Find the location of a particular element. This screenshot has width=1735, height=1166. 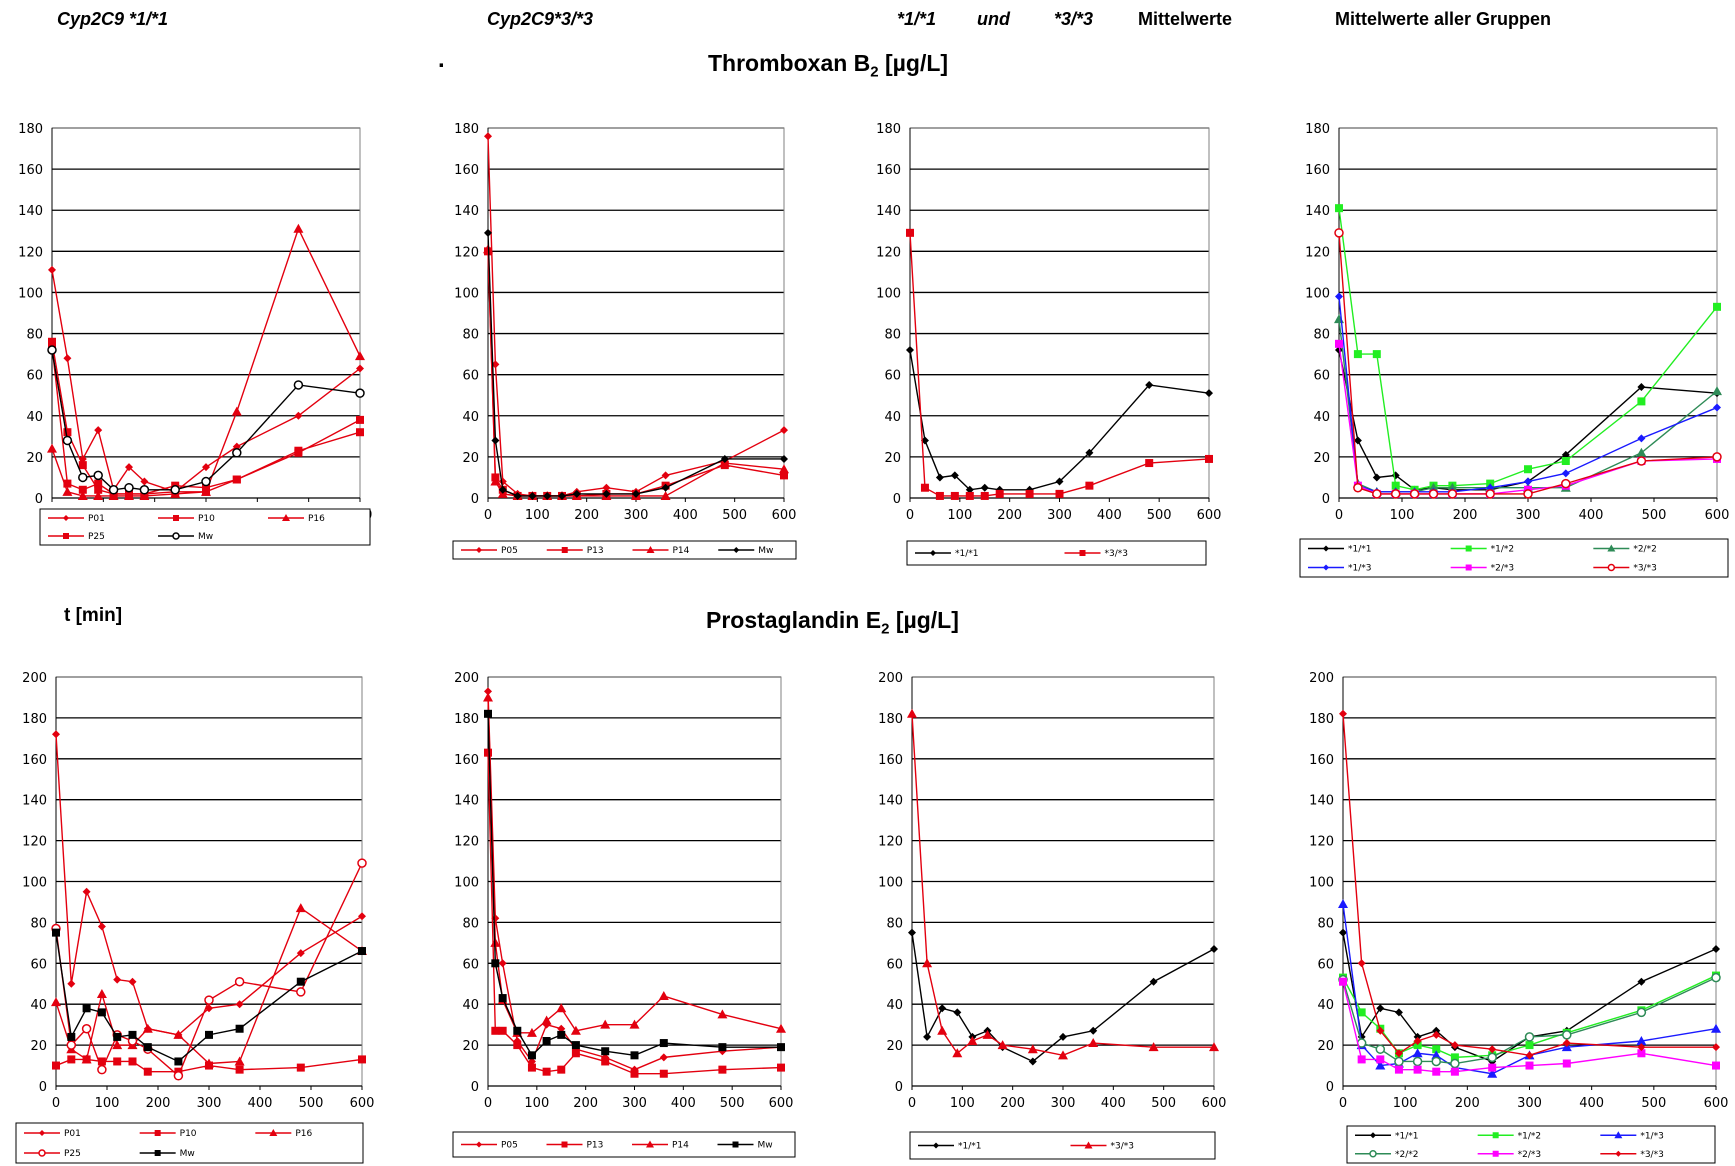

legend-label: P10 is located at coordinates (206, 519).